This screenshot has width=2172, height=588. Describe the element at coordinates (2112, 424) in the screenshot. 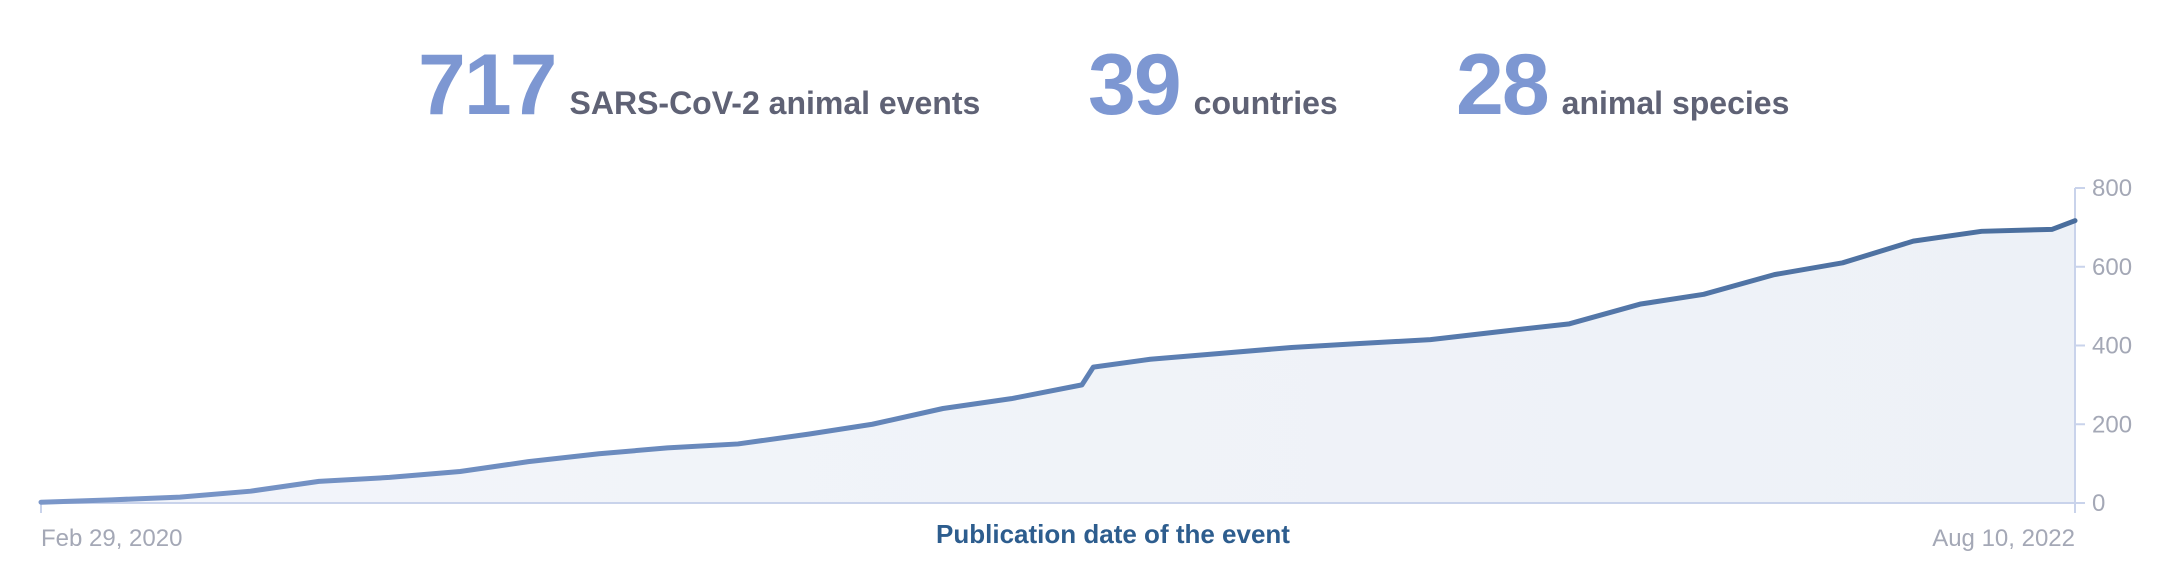

I see `y-tick-label: 200` at that location.